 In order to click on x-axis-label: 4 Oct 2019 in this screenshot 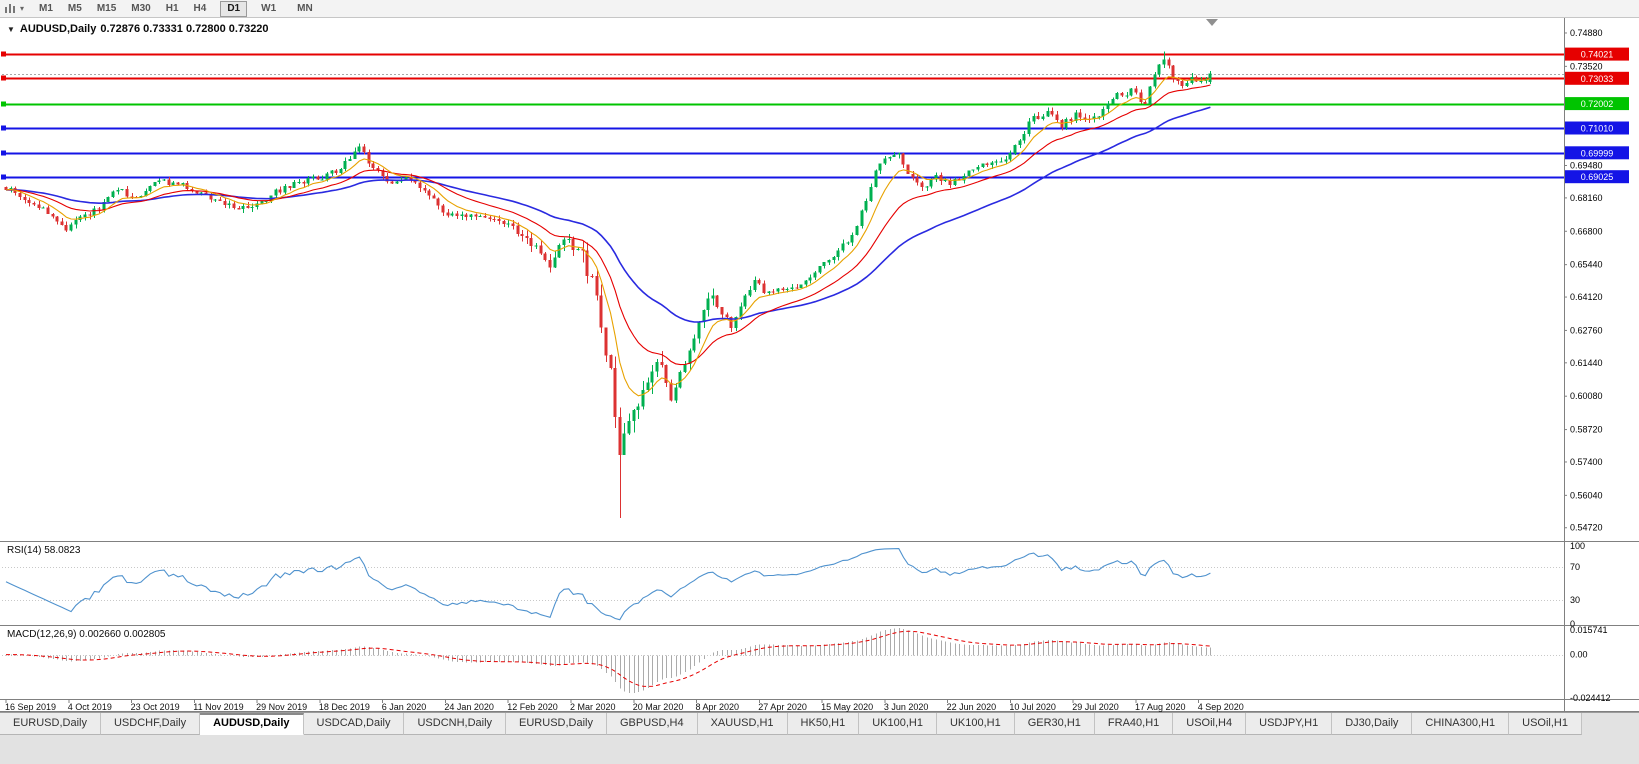, I will do `click(90, 707)`.